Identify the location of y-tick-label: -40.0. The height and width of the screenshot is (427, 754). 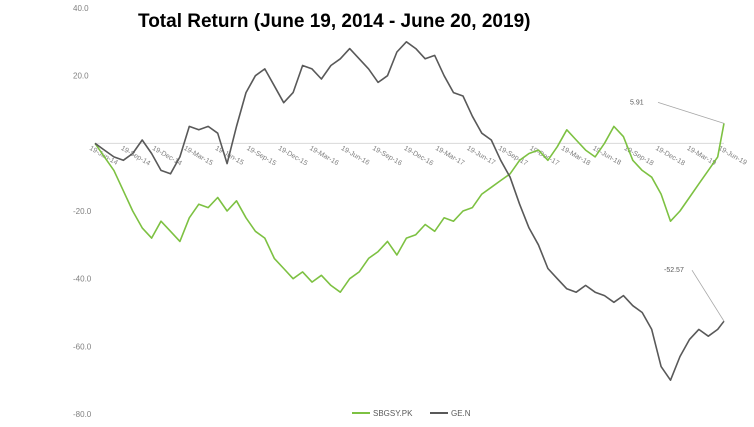
(82, 279).